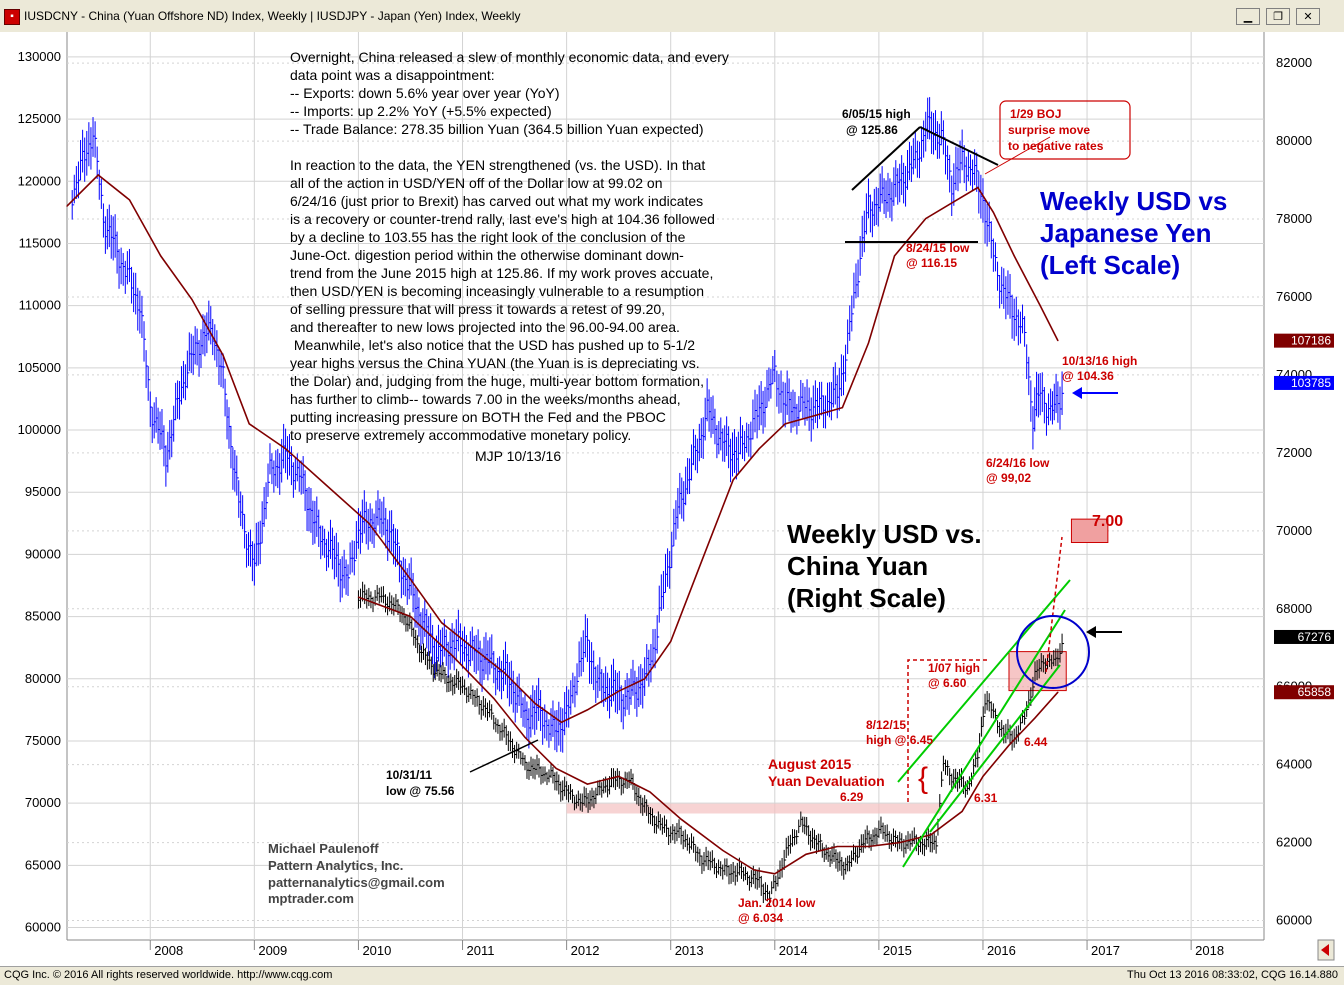  Describe the element at coordinates (899, 740) in the screenshot. I see `annotation-aug15-high-value: high @ 6.45` at that location.